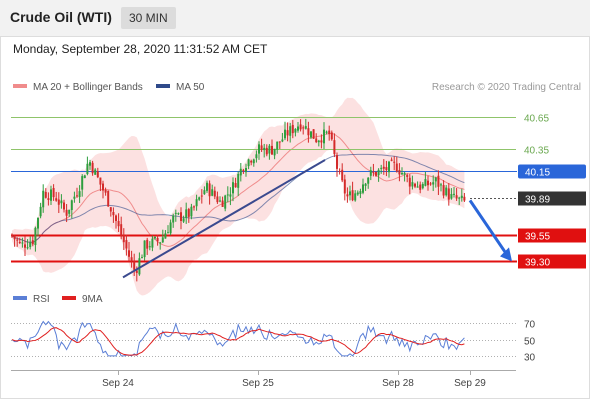  I want to click on rsi-line, so click(238, 338).